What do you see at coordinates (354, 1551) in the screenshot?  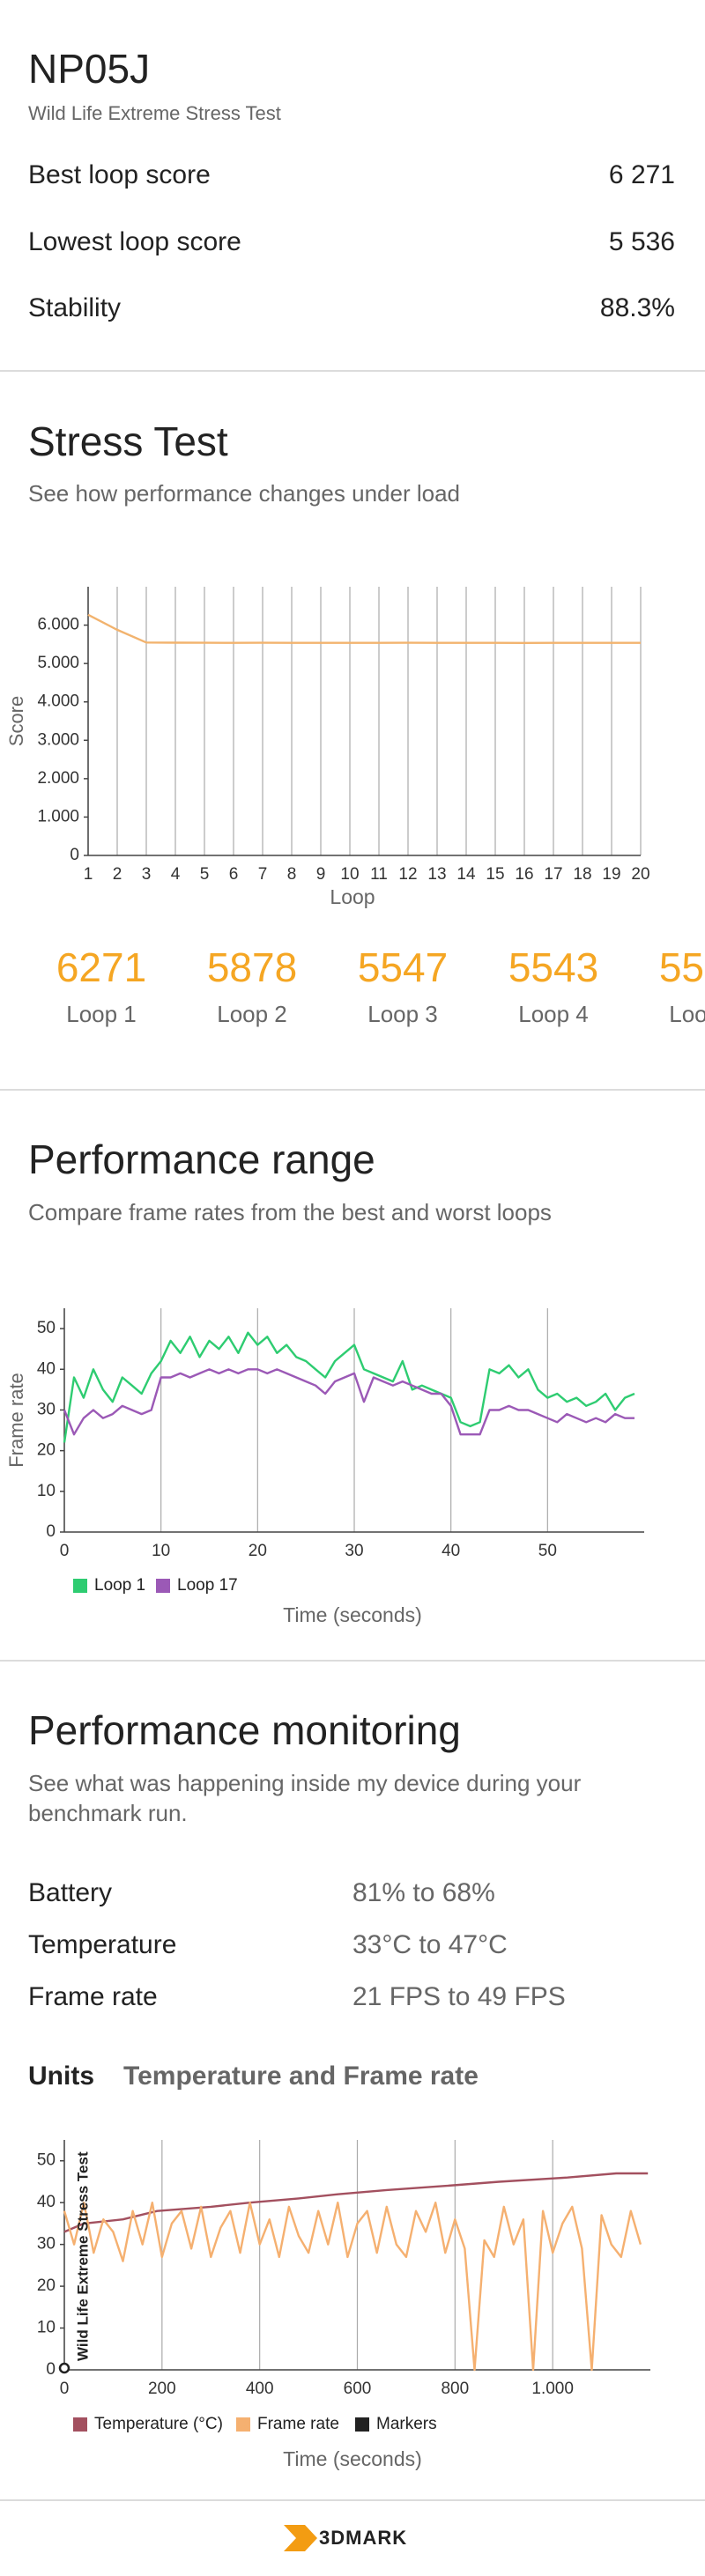 I see `x-tick-label: 30` at bounding box center [354, 1551].